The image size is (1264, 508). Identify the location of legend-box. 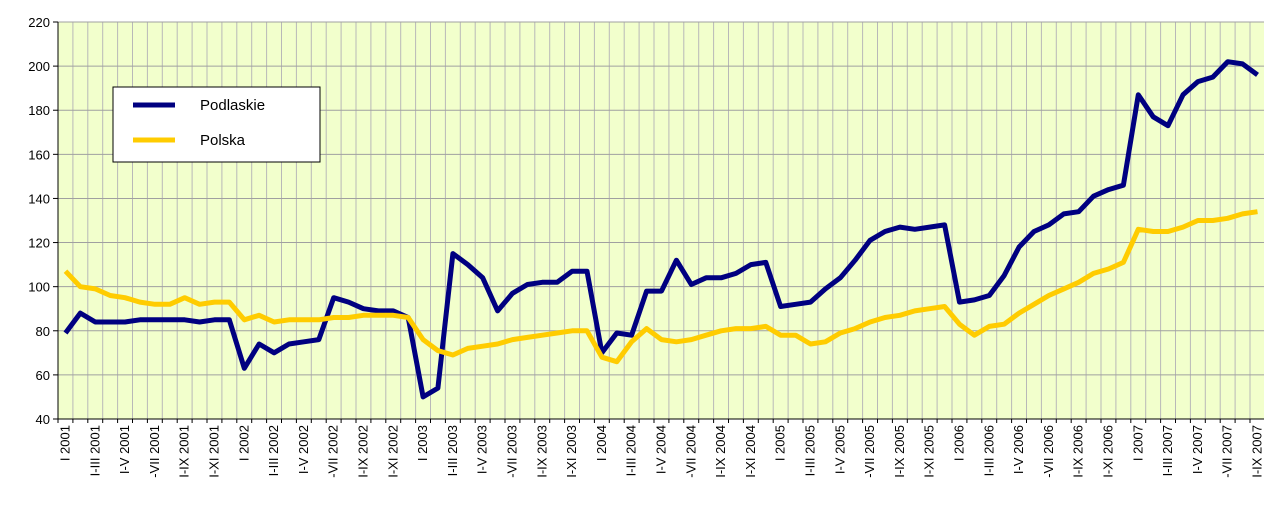
(216, 124).